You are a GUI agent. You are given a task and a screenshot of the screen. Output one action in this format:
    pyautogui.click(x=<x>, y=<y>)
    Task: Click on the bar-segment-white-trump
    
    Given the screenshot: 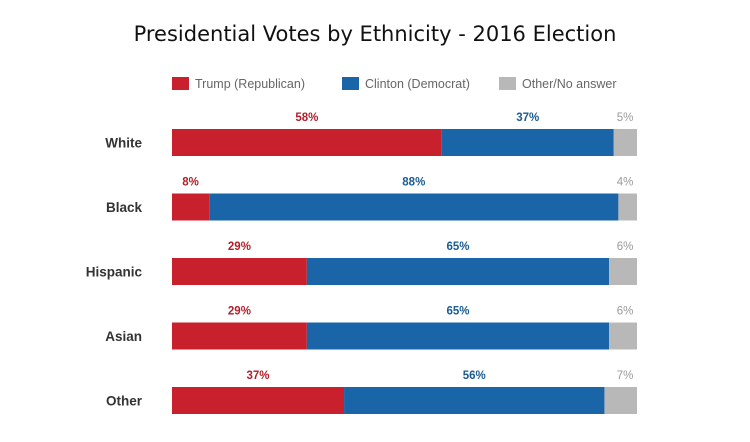 What is the action you would take?
    pyautogui.click(x=307, y=142)
    